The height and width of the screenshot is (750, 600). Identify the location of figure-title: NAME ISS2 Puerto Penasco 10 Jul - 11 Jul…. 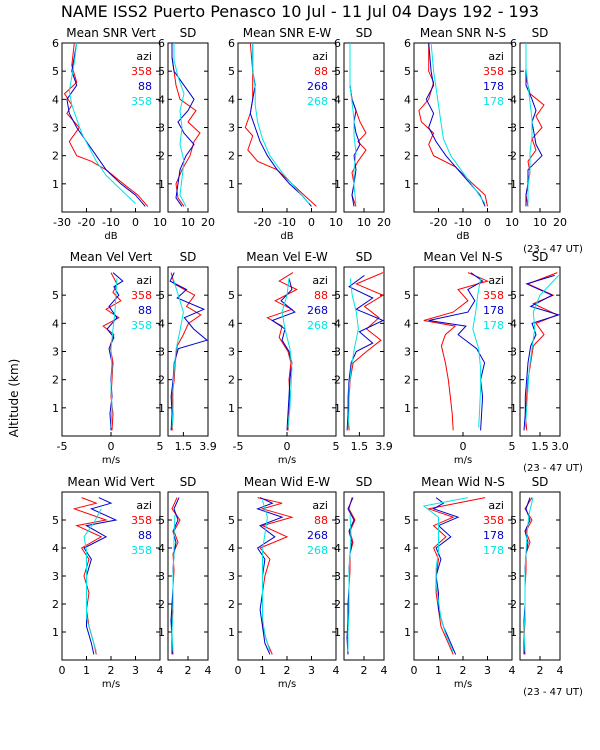
(300, 11).